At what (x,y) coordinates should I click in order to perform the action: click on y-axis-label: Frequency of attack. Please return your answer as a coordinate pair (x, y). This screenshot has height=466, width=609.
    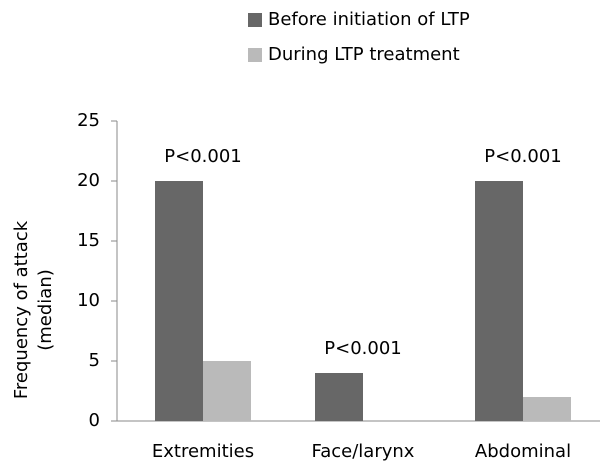
    Looking at the image, I should click on (21, 309).